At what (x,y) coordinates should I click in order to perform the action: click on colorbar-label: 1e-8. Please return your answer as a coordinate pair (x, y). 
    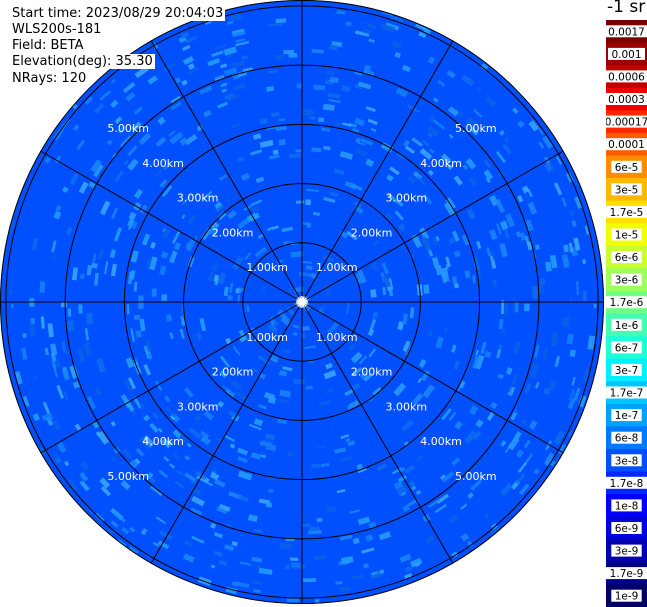
    Looking at the image, I should click on (627, 506).